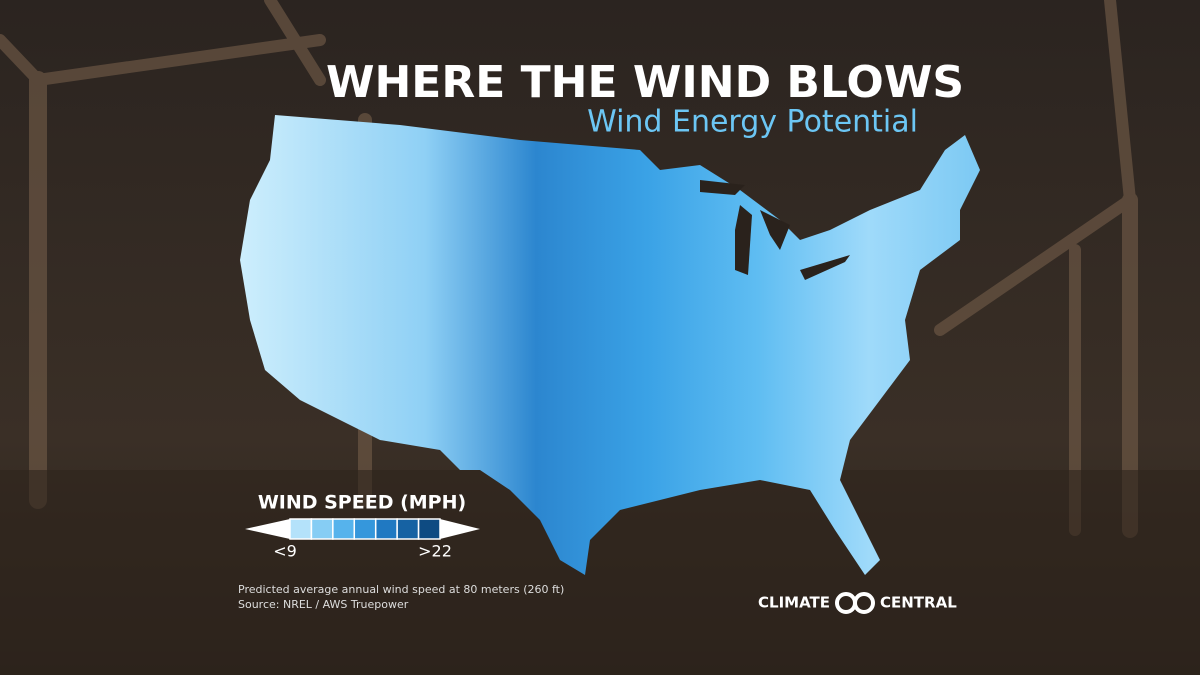  Describe the element at coordinates (323, 604) in the screenshot. I see `source: Source: NREL / AWS Truepower` at that location.